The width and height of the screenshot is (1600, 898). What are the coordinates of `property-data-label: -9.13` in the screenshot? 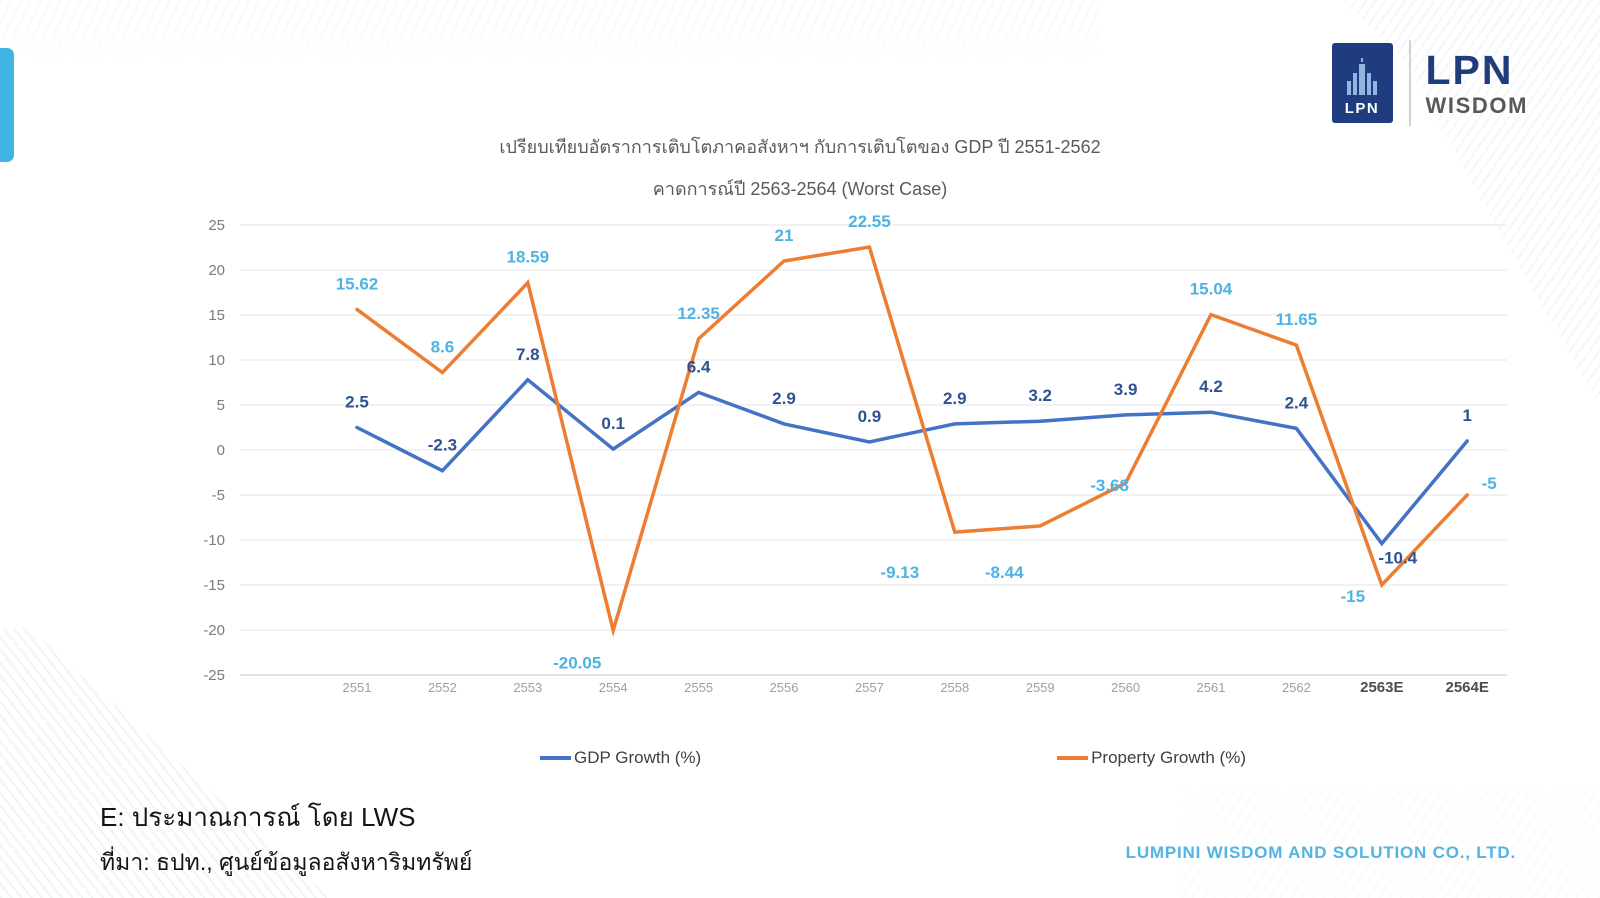 It's located at (899, 572).